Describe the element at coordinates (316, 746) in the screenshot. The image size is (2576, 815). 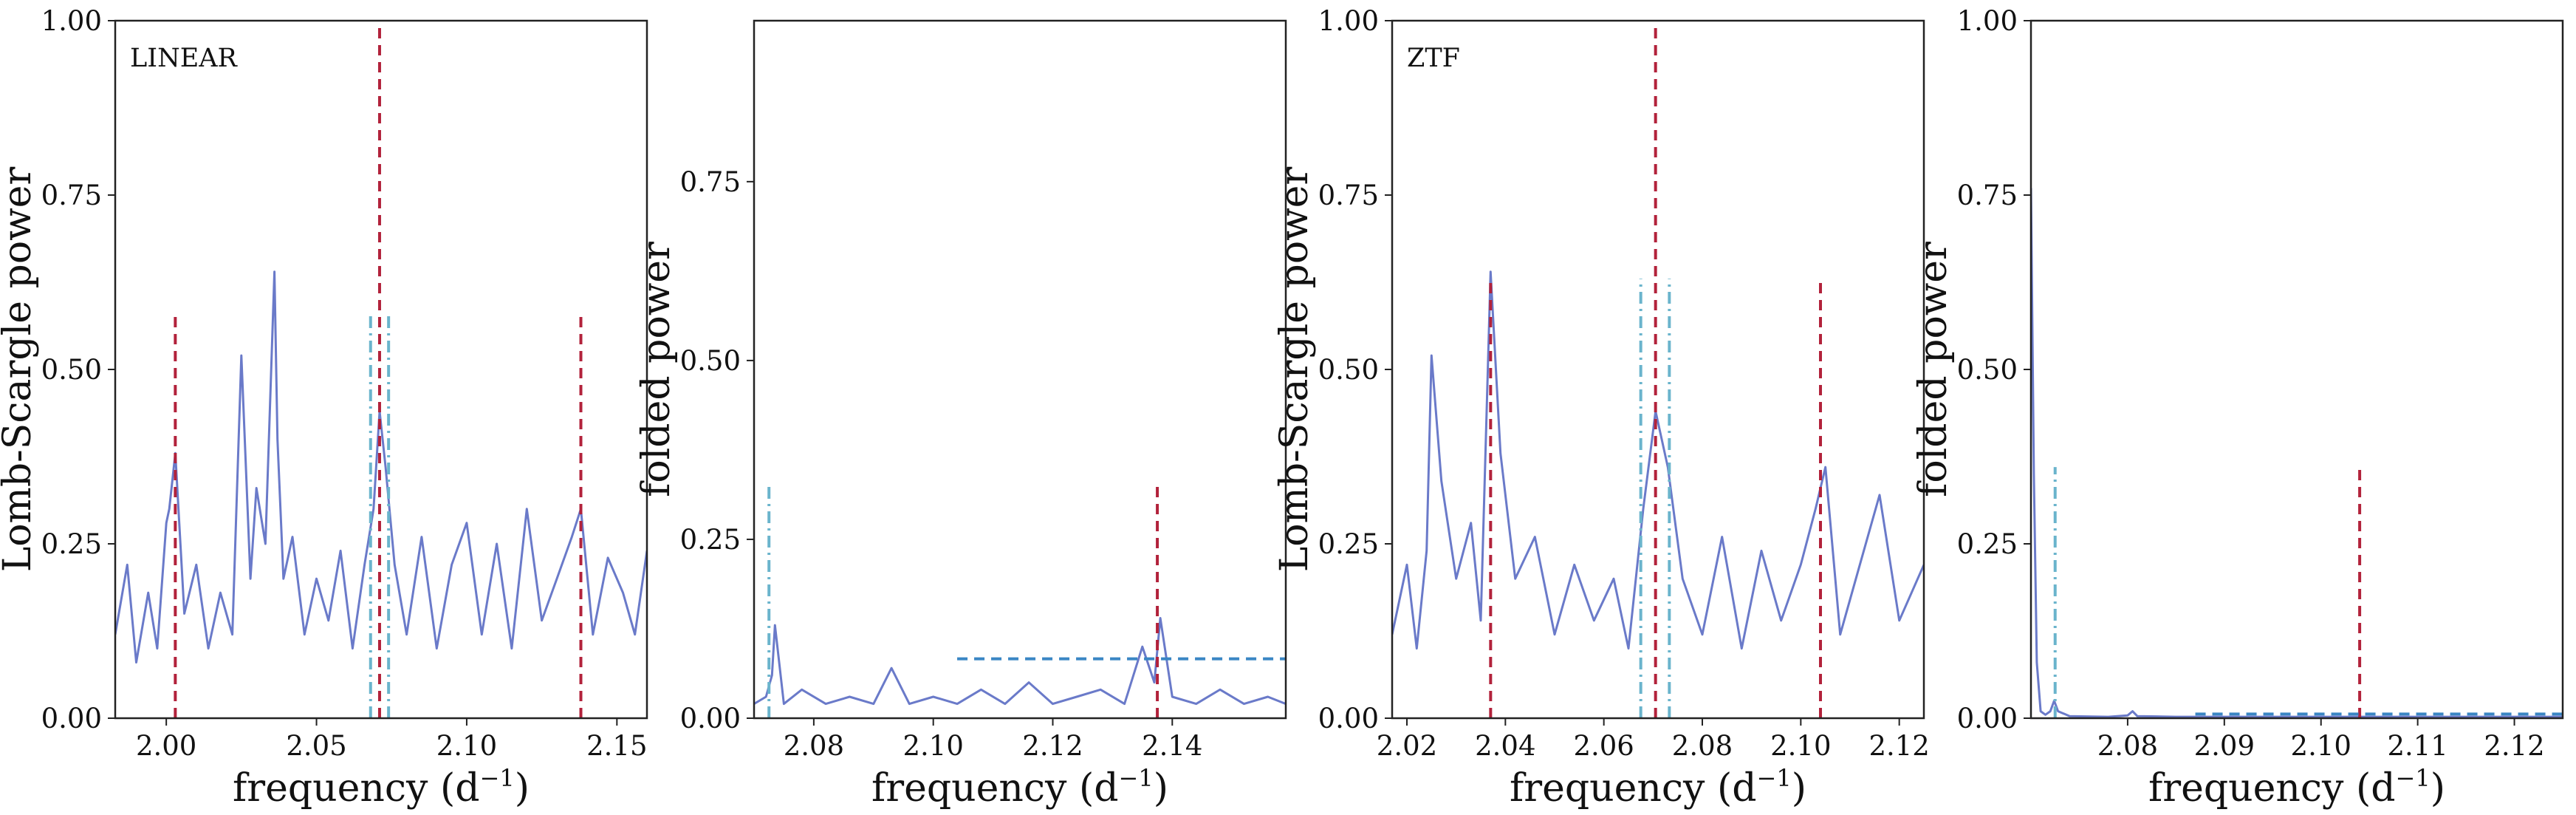
I see `x-tick-label: 2.05` at that location.